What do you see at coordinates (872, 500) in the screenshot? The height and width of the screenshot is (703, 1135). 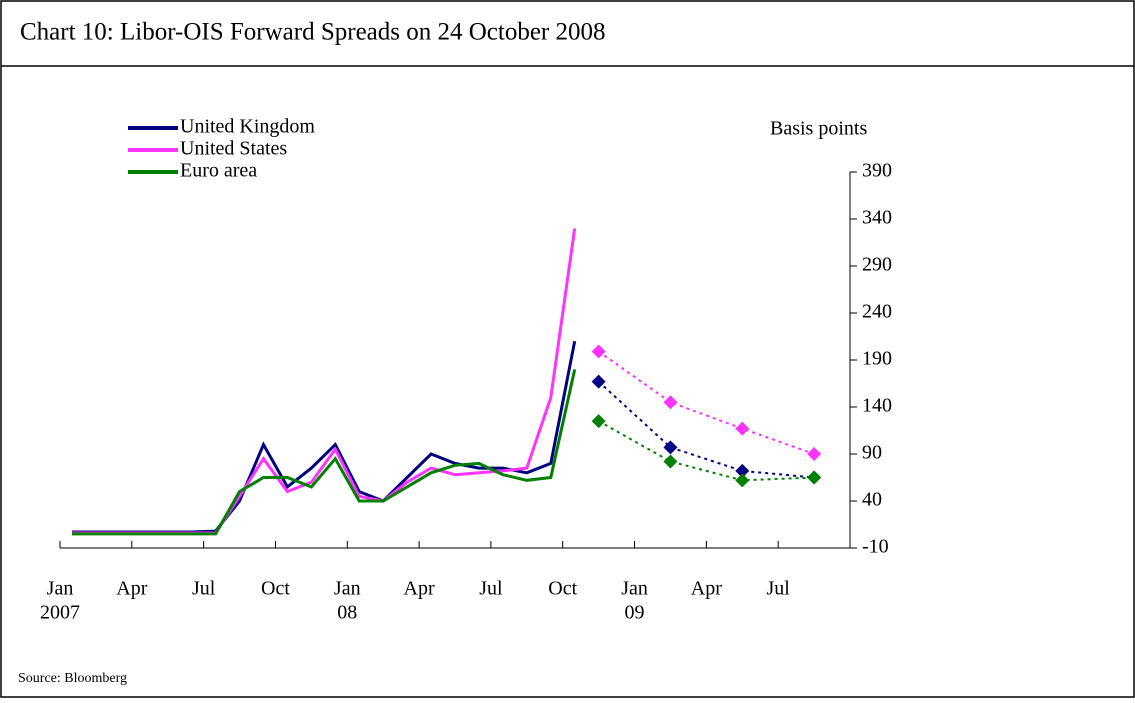 I see `y-tick-label: 40` at bounding box center [872, 500].